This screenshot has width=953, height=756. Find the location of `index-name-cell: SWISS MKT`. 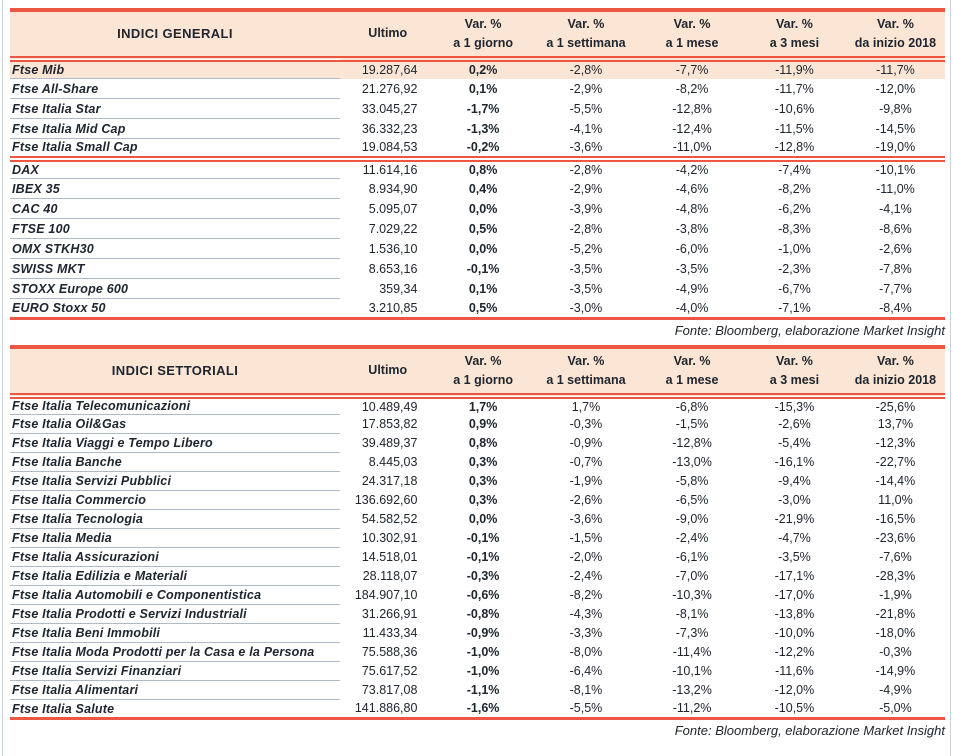

index-name-cell: SWISS MKT is located at coordinates (175, 268).